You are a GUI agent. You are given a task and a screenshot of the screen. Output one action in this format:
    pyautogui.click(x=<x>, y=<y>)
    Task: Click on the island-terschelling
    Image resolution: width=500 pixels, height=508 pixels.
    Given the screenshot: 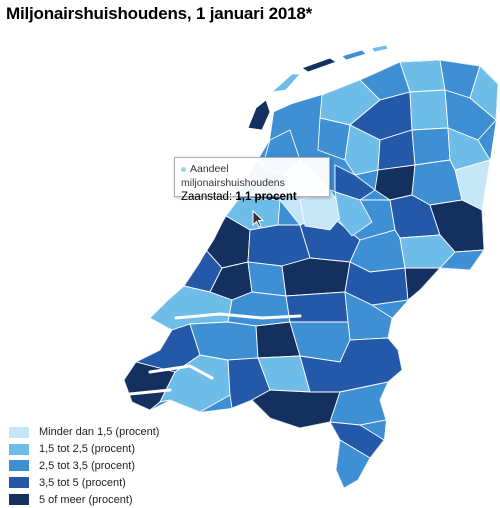 What is the action you would take?
    pyautogui.click(x=319, y=65)
    